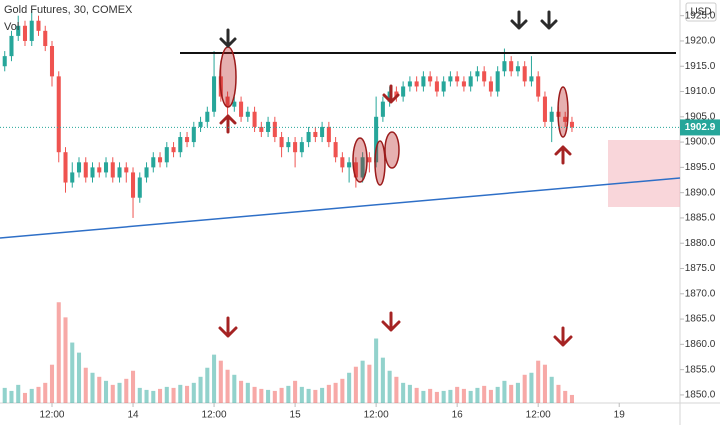  What do you see at coordinates (700, 293) in the screenshot?
I see `y-tick-label: 1870.0` at bounding box center [700, 293].